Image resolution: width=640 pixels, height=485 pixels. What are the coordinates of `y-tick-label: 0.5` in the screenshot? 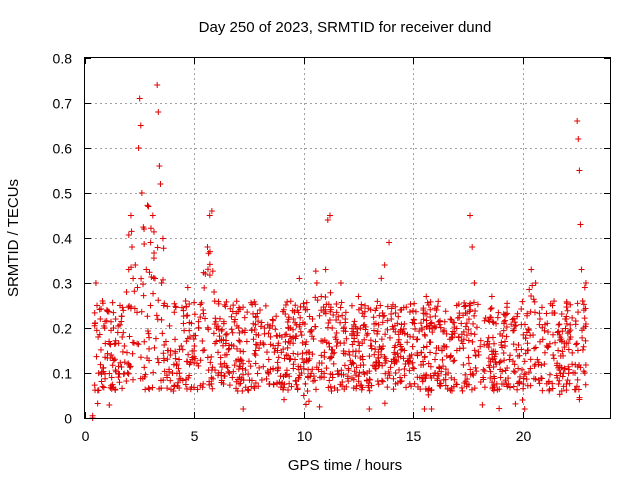 It's located at (63, 194).